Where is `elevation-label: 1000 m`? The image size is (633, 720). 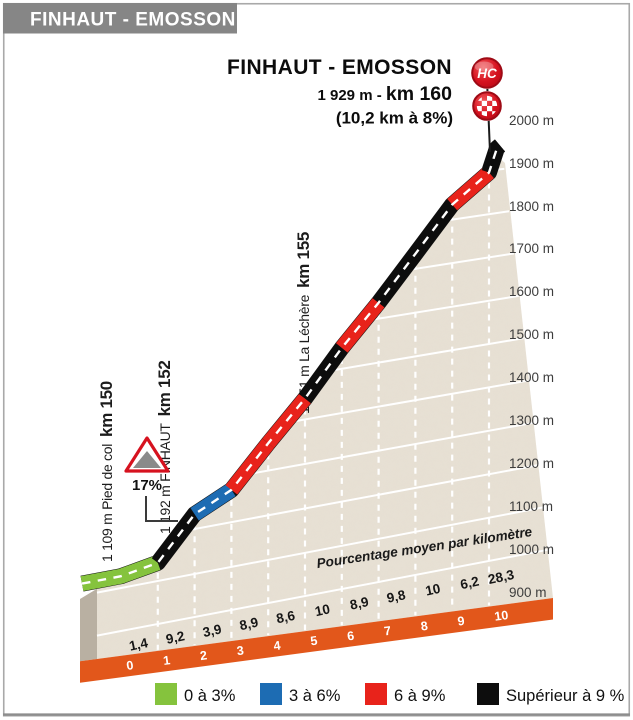
elevation-label: 1000 m is located at coordinates (531, 549).